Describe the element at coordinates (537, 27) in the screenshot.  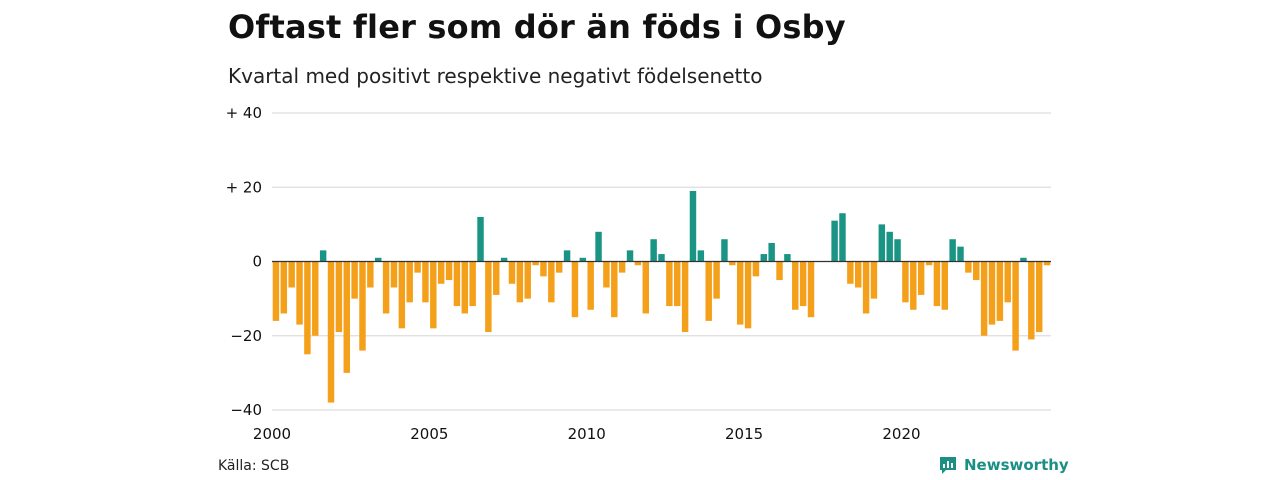
I see `chart-title: Oftast fler som dör än föds i Osby` at that location.